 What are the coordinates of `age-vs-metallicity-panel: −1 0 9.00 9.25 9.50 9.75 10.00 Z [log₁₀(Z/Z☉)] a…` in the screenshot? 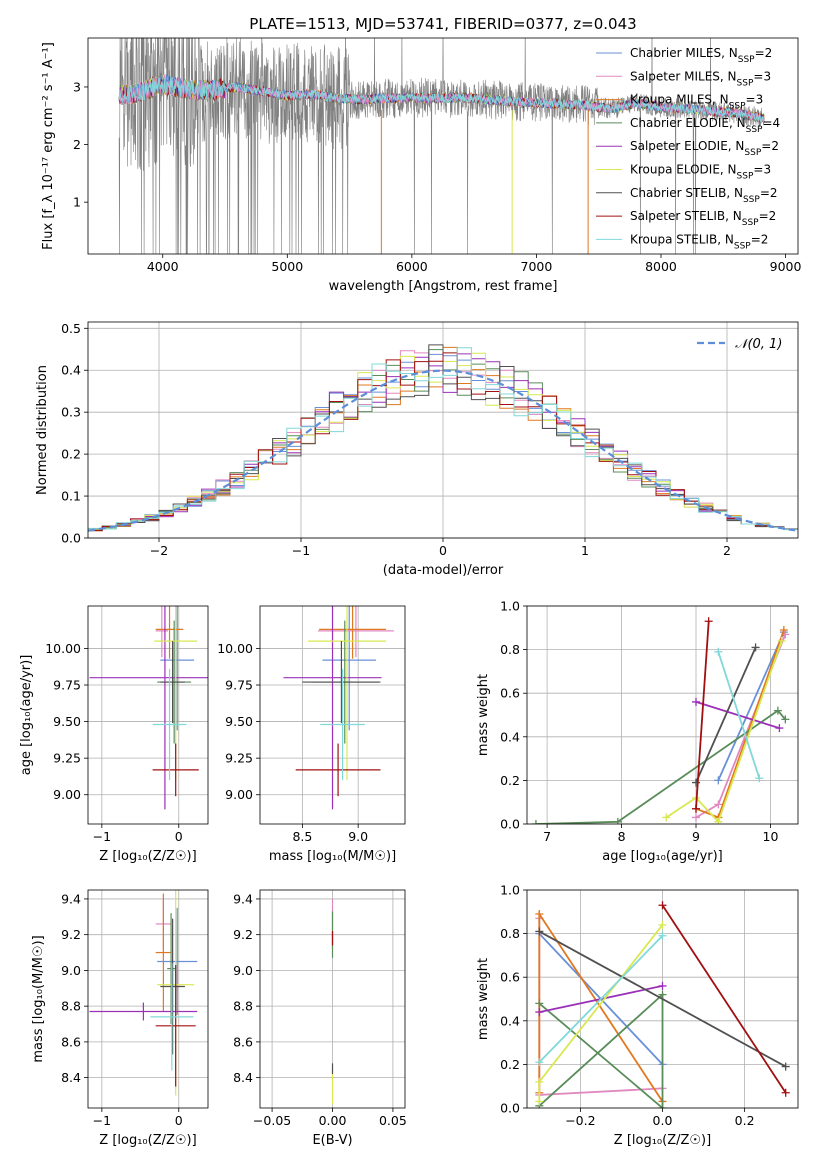 It's located at (114, 734).